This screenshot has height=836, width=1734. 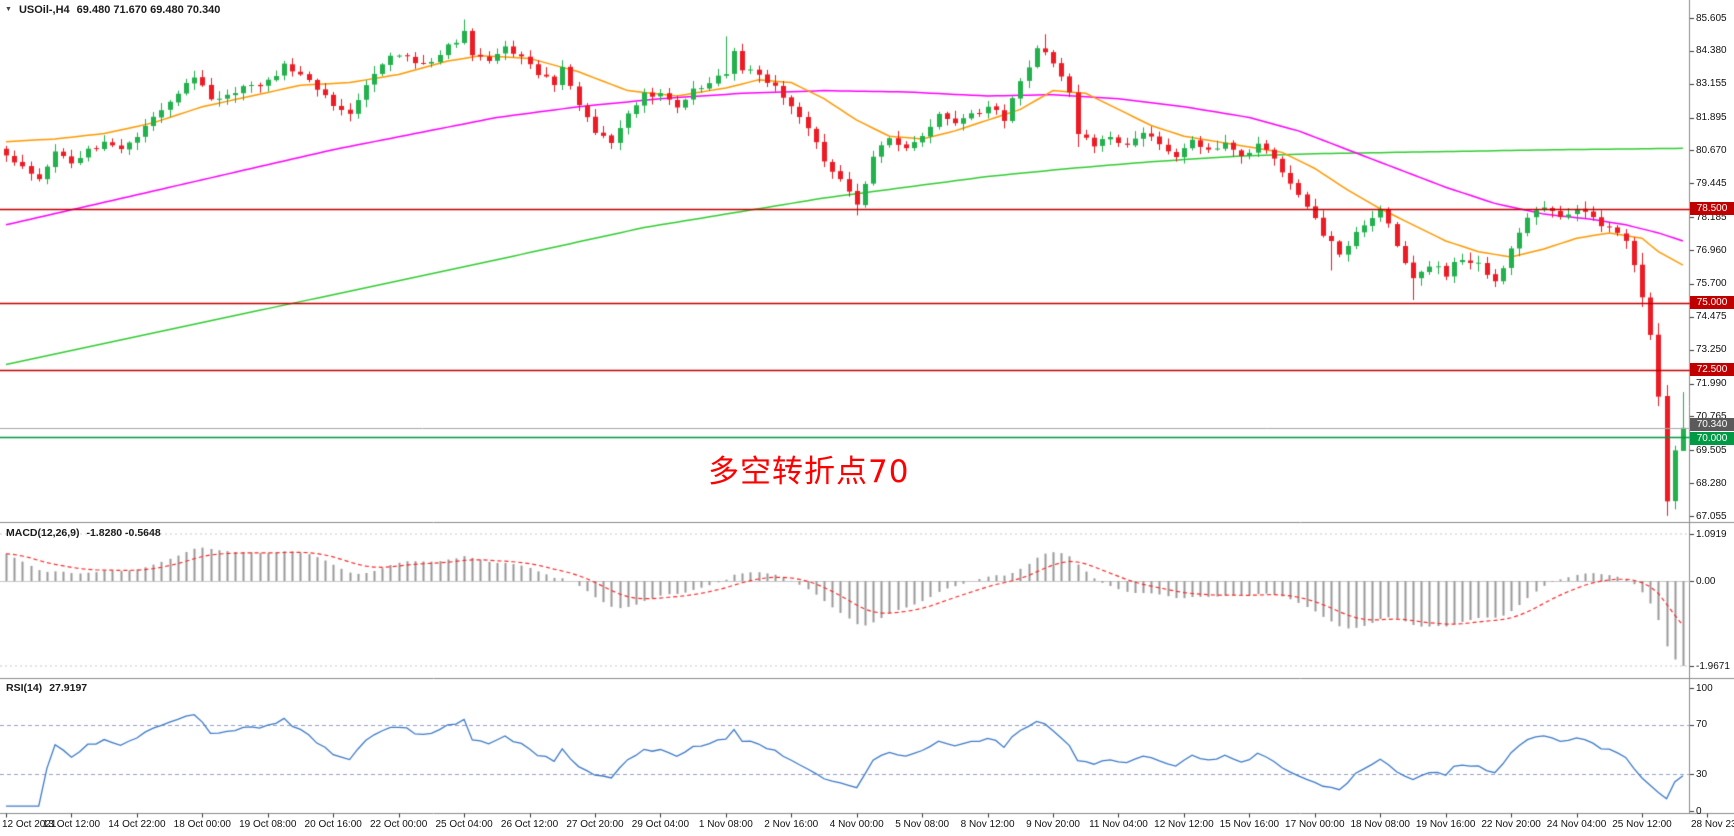 I want to click on time-axis-label: 19 Nov 16:00, so click(x=1445, y=824).